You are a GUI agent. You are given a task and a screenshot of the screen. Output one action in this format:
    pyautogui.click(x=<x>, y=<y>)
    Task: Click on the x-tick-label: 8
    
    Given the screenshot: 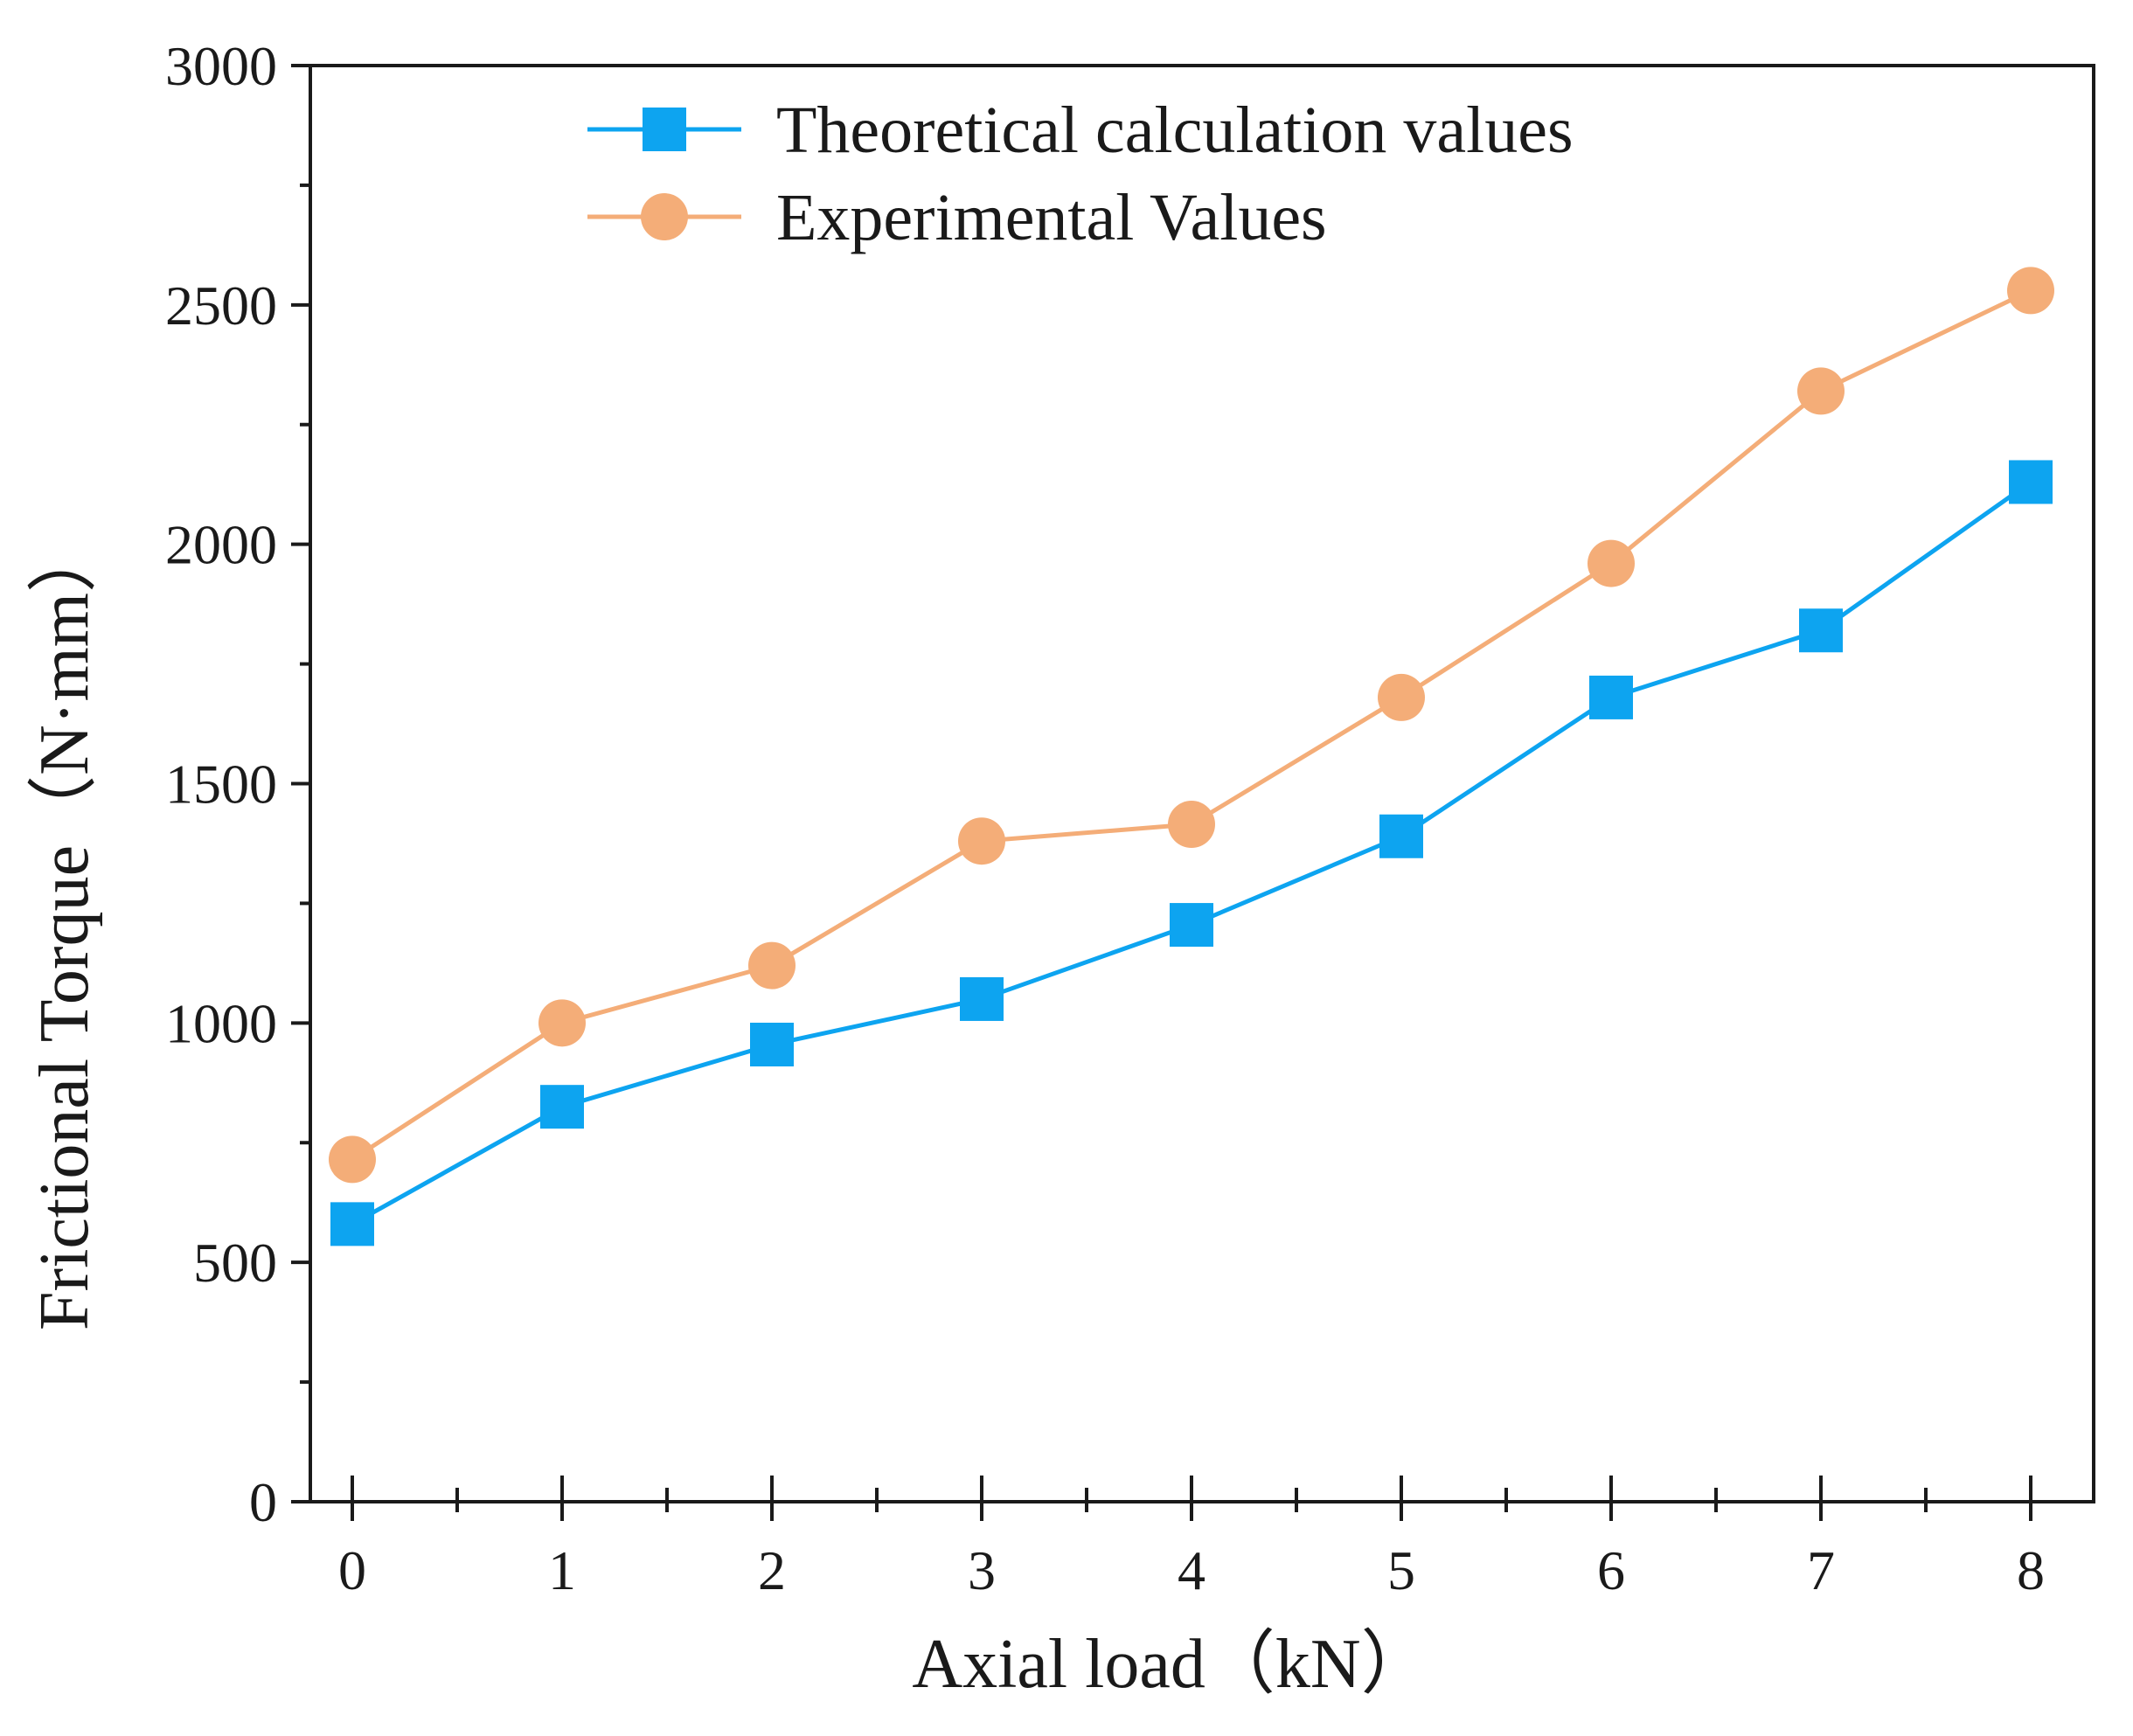 What is the action you would take?
    pyautogui.click(x=2031, y=1570)
    